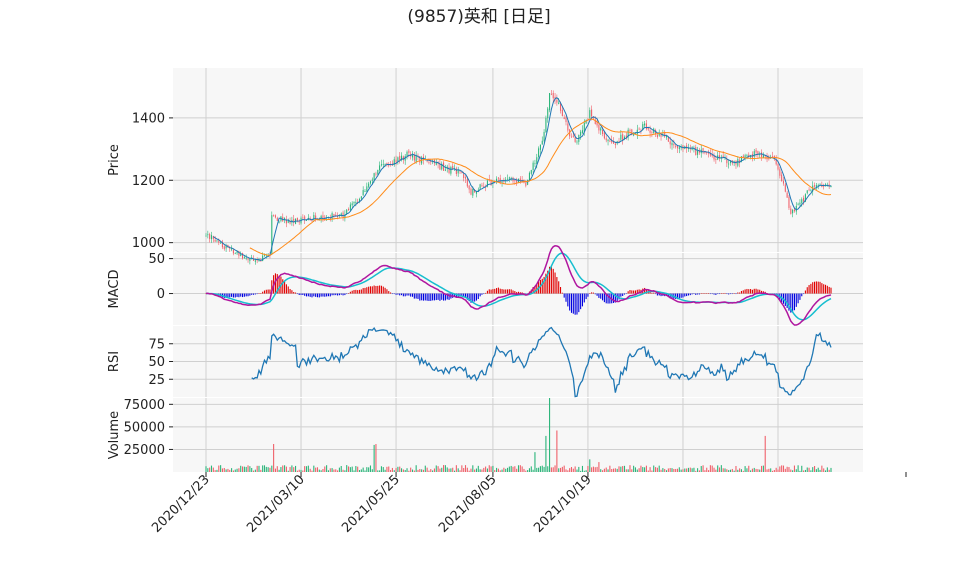  What do you see at coordinates (518, 285) in the screenshot?
I see `macd-panel` at bounding box center [518, 285].